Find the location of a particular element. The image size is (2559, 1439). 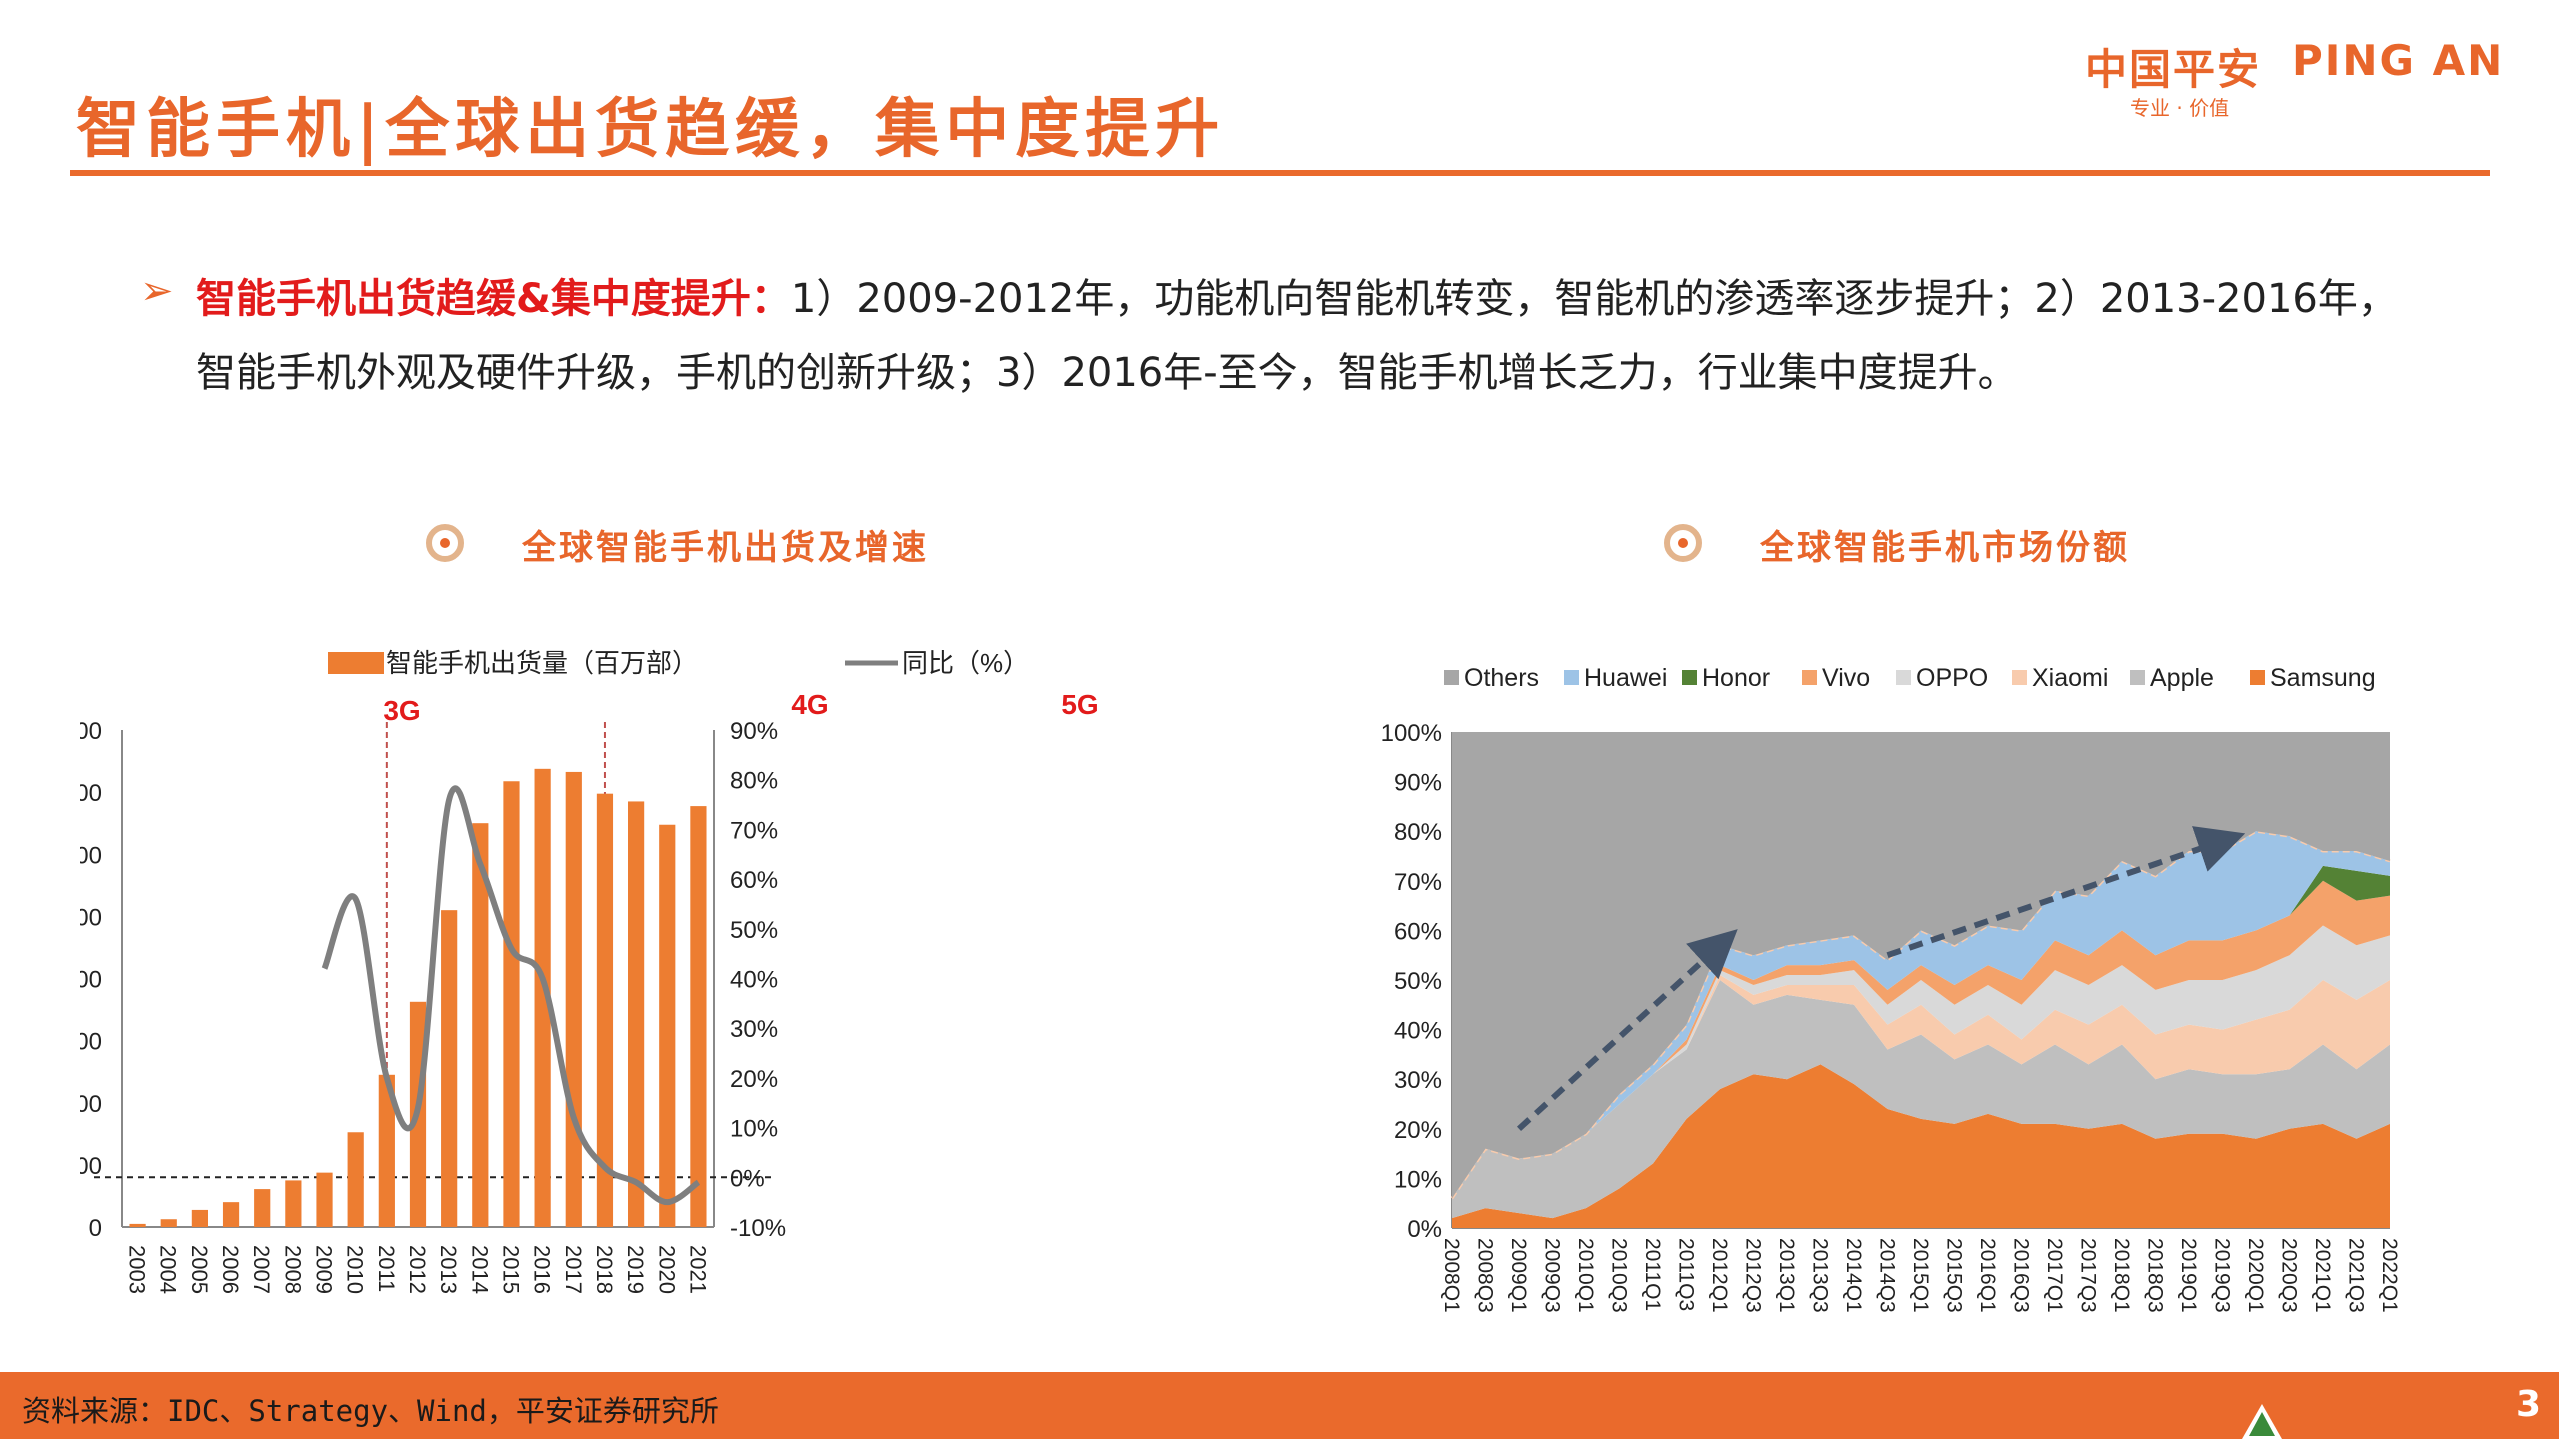

legend-label-others: Others is located at coordinates (1501, 678).